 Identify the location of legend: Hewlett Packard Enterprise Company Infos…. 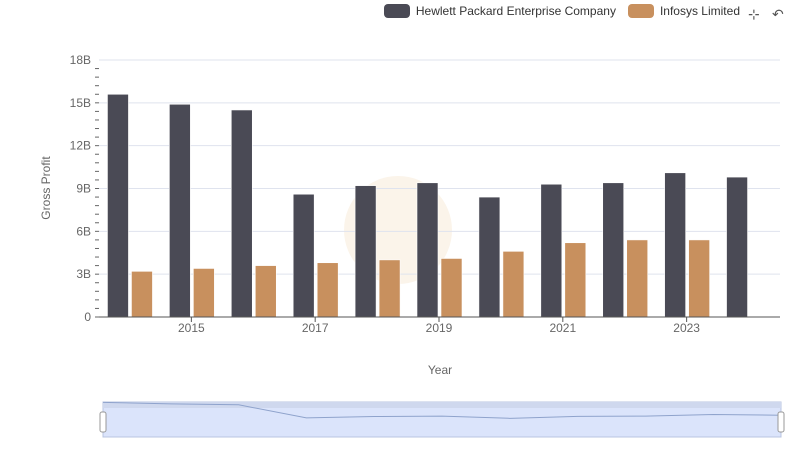
(561, 11).